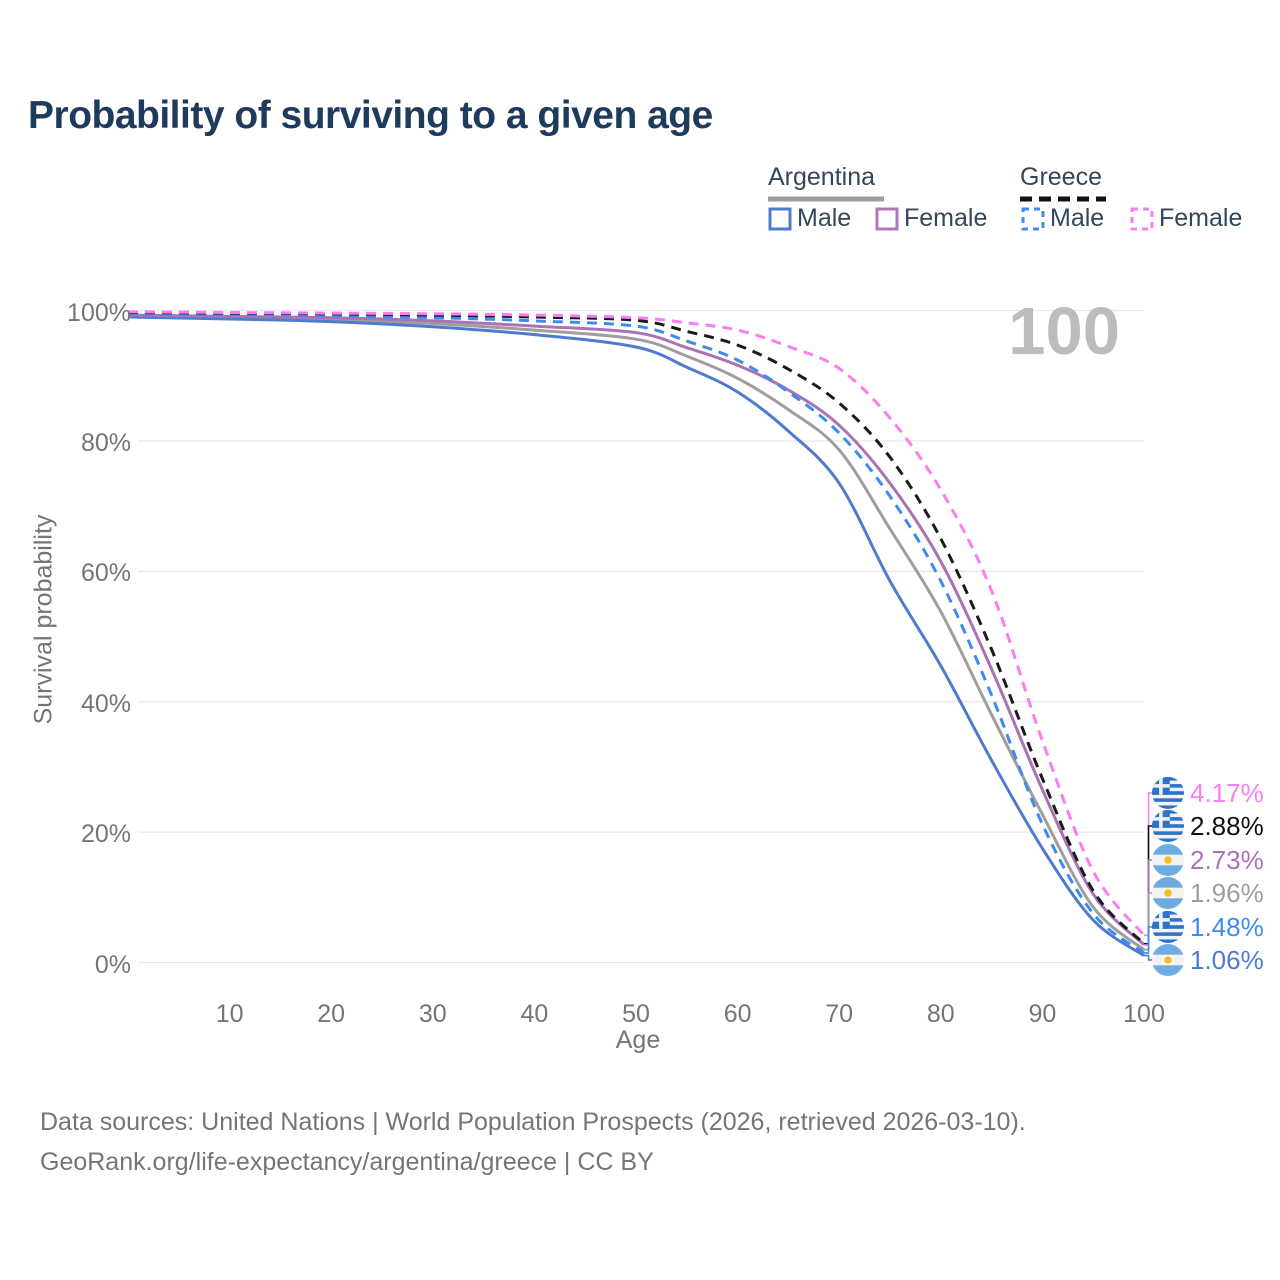  I want to click on end-label-value: 1.06%, so click(1227, 959).